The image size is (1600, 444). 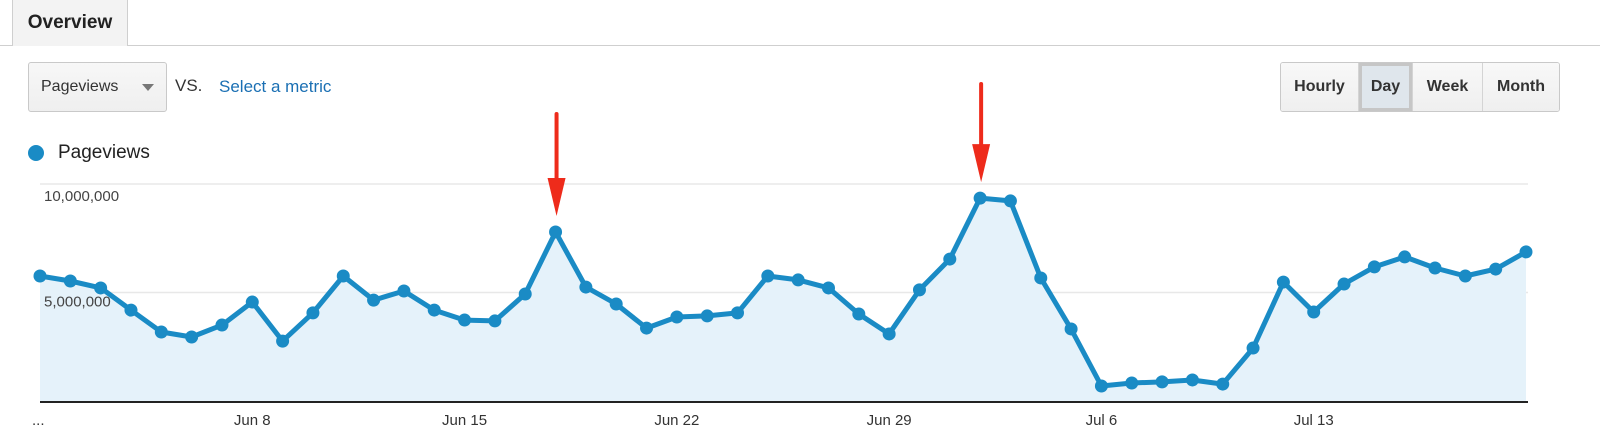 I want to click on x-tick-label: Jul 13, so click(x=1314, y=420).